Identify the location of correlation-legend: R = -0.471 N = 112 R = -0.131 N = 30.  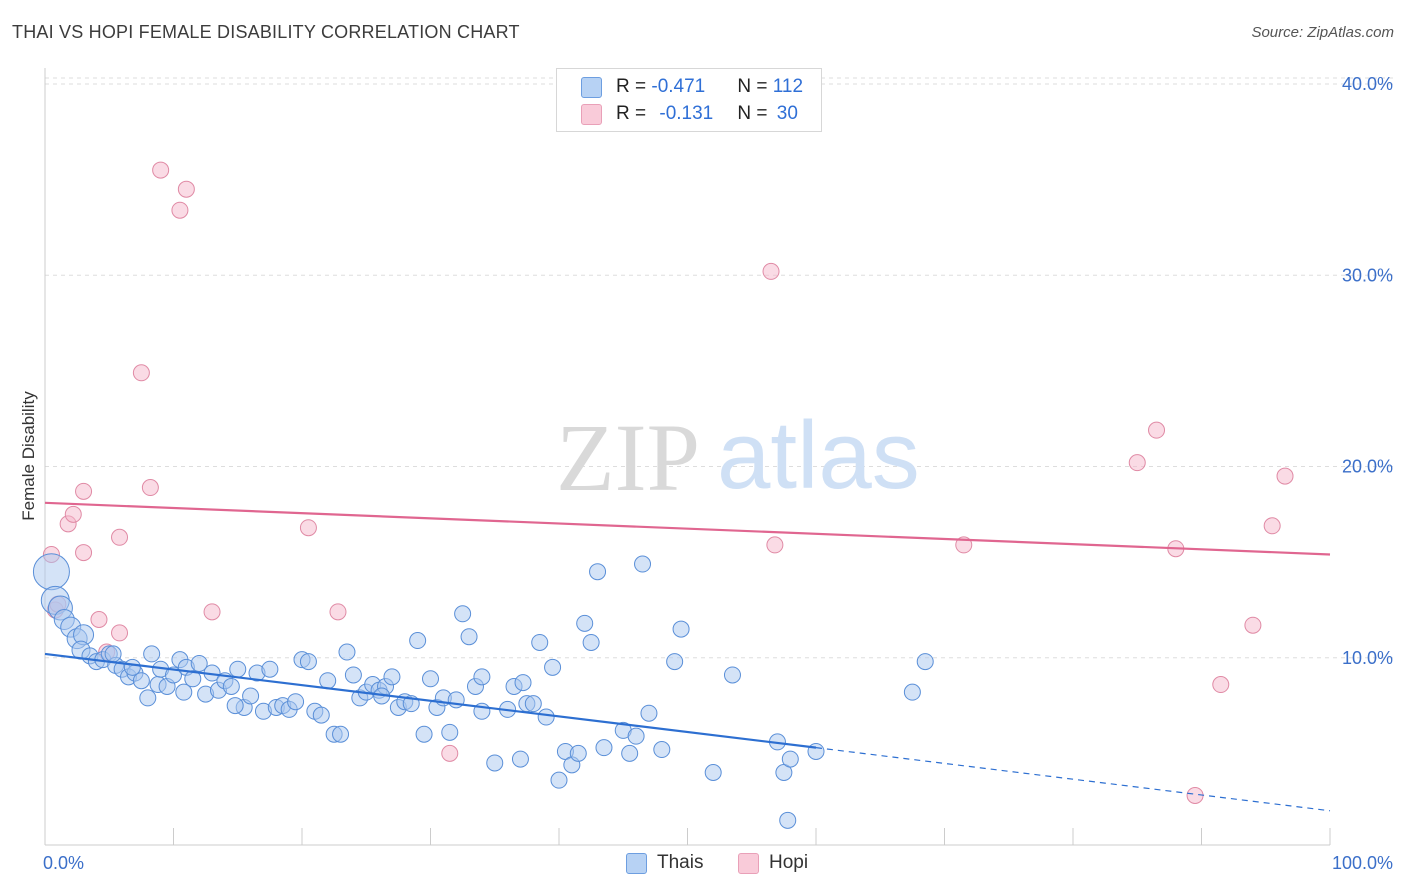
(689, 100).